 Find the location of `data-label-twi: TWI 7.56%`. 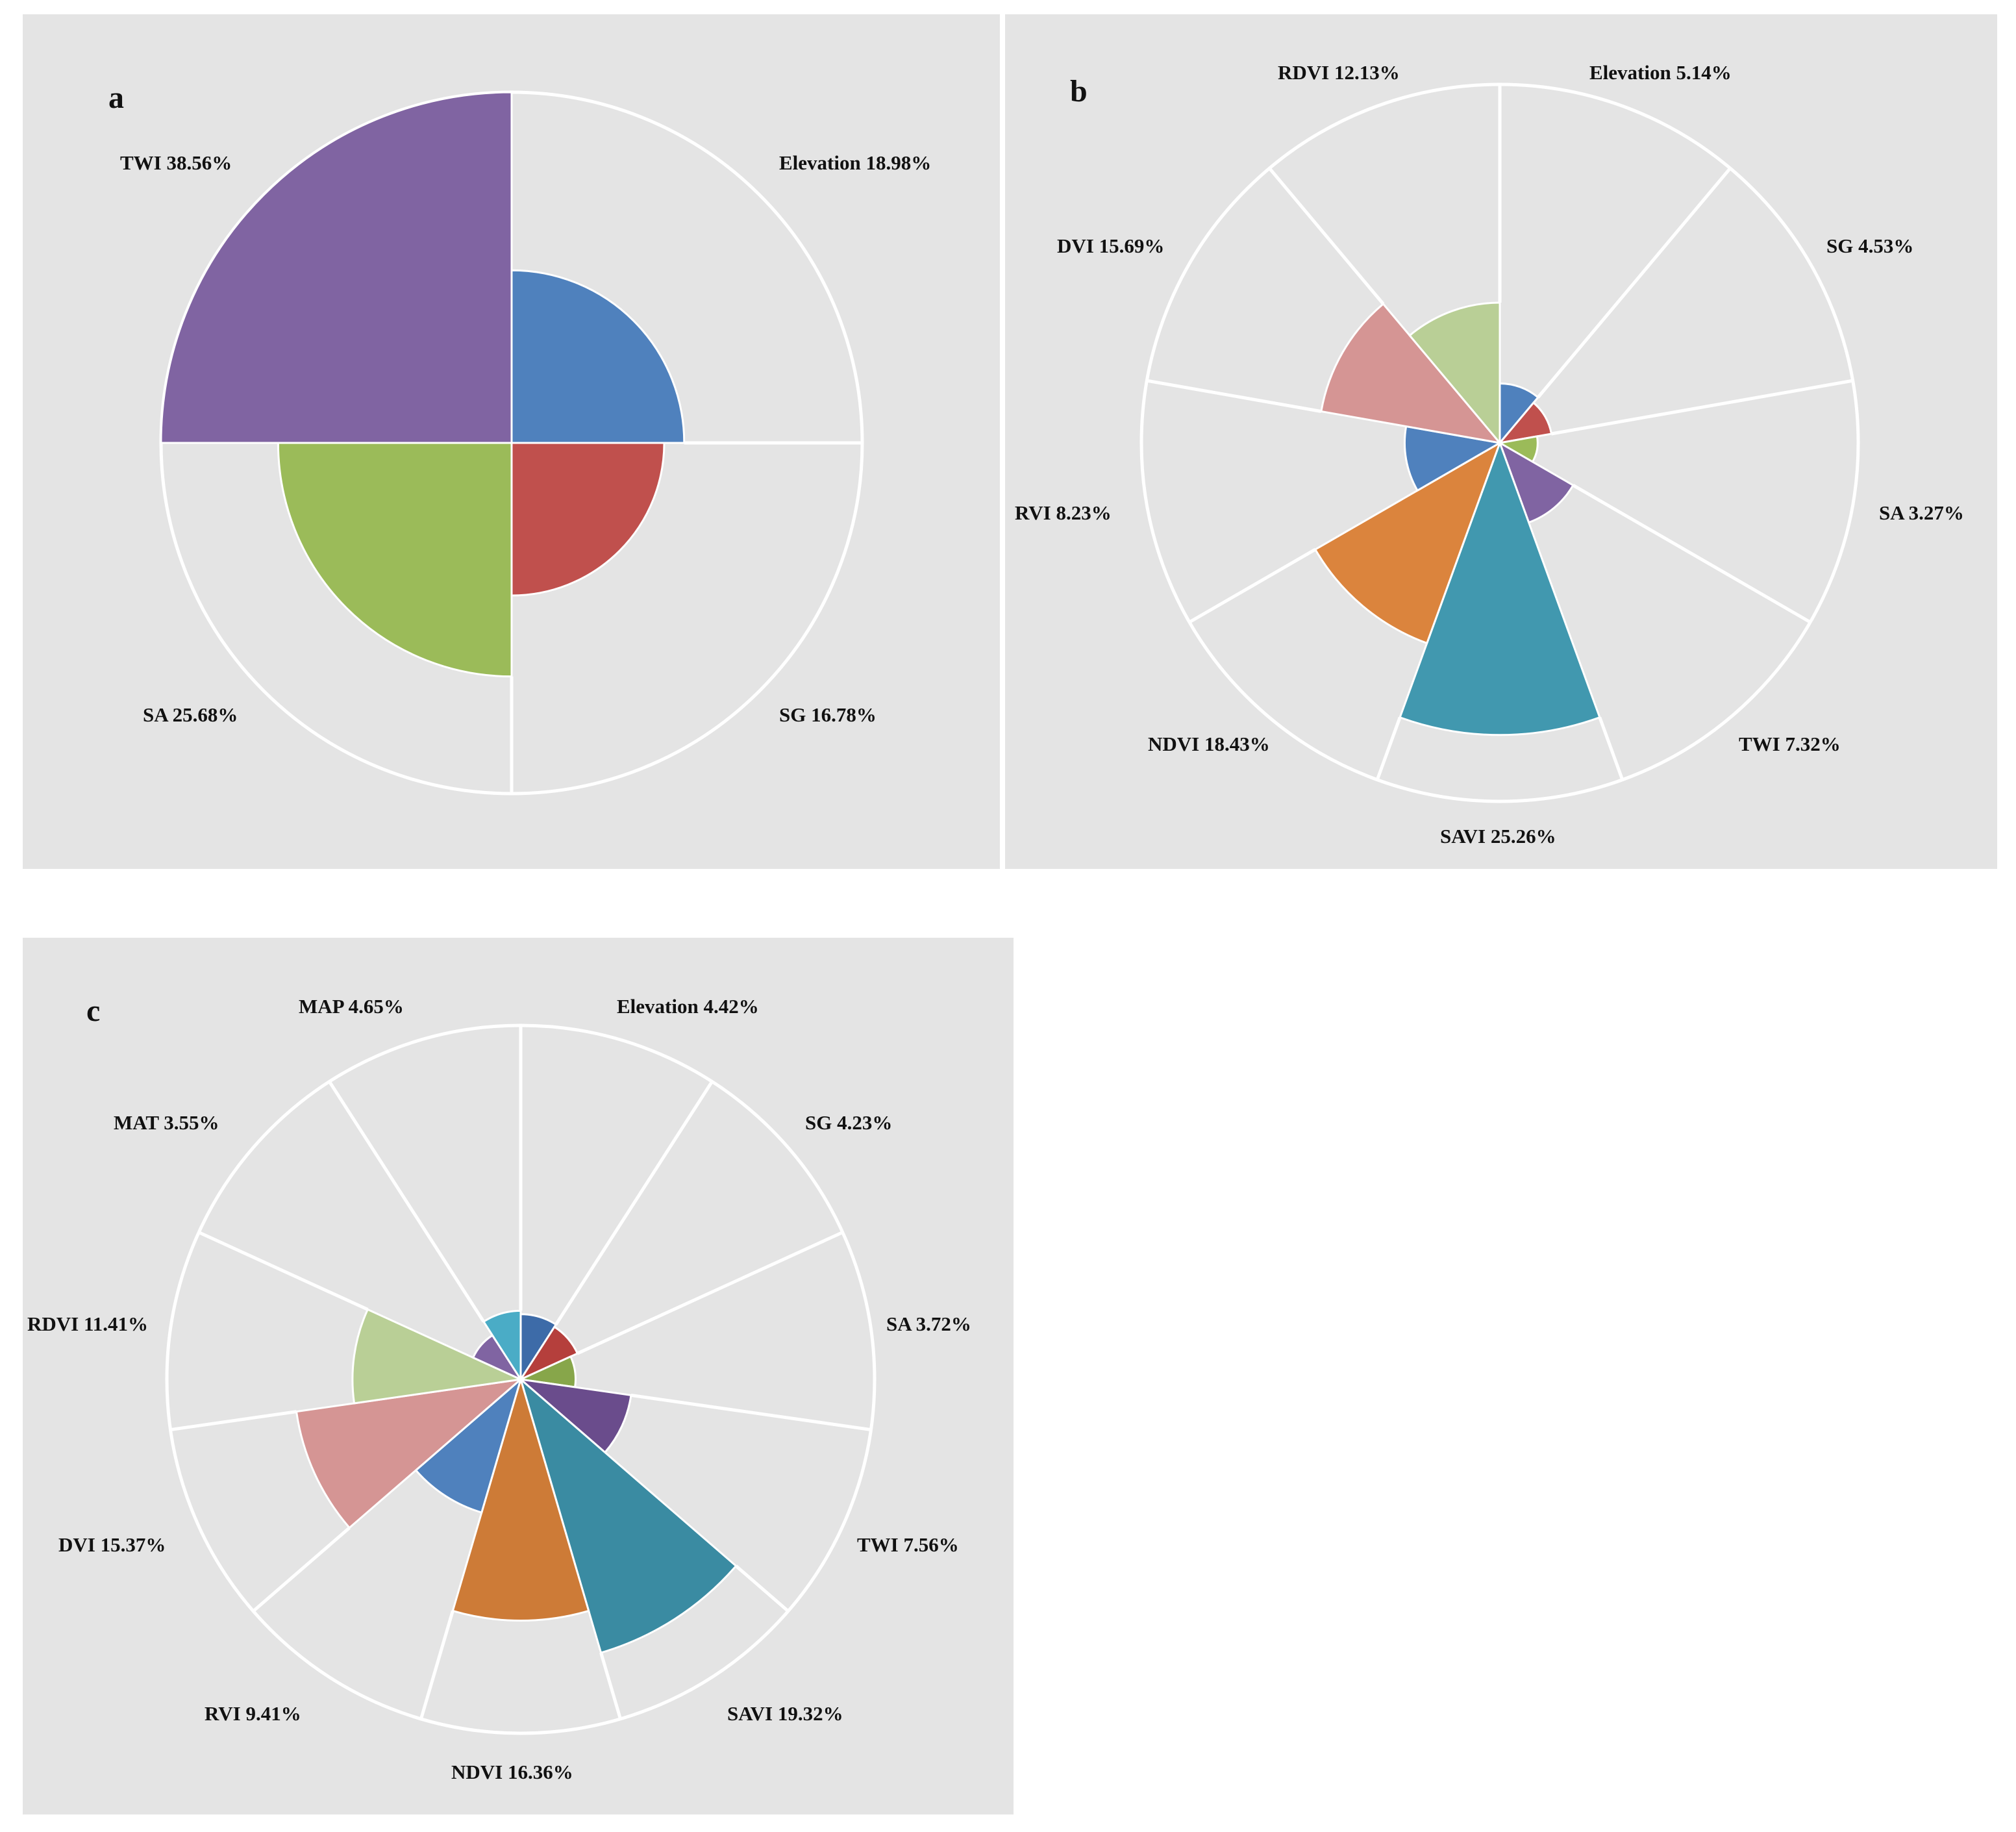

data-label-twi: TWI 7.56% is located at coordinates (908, 1544).